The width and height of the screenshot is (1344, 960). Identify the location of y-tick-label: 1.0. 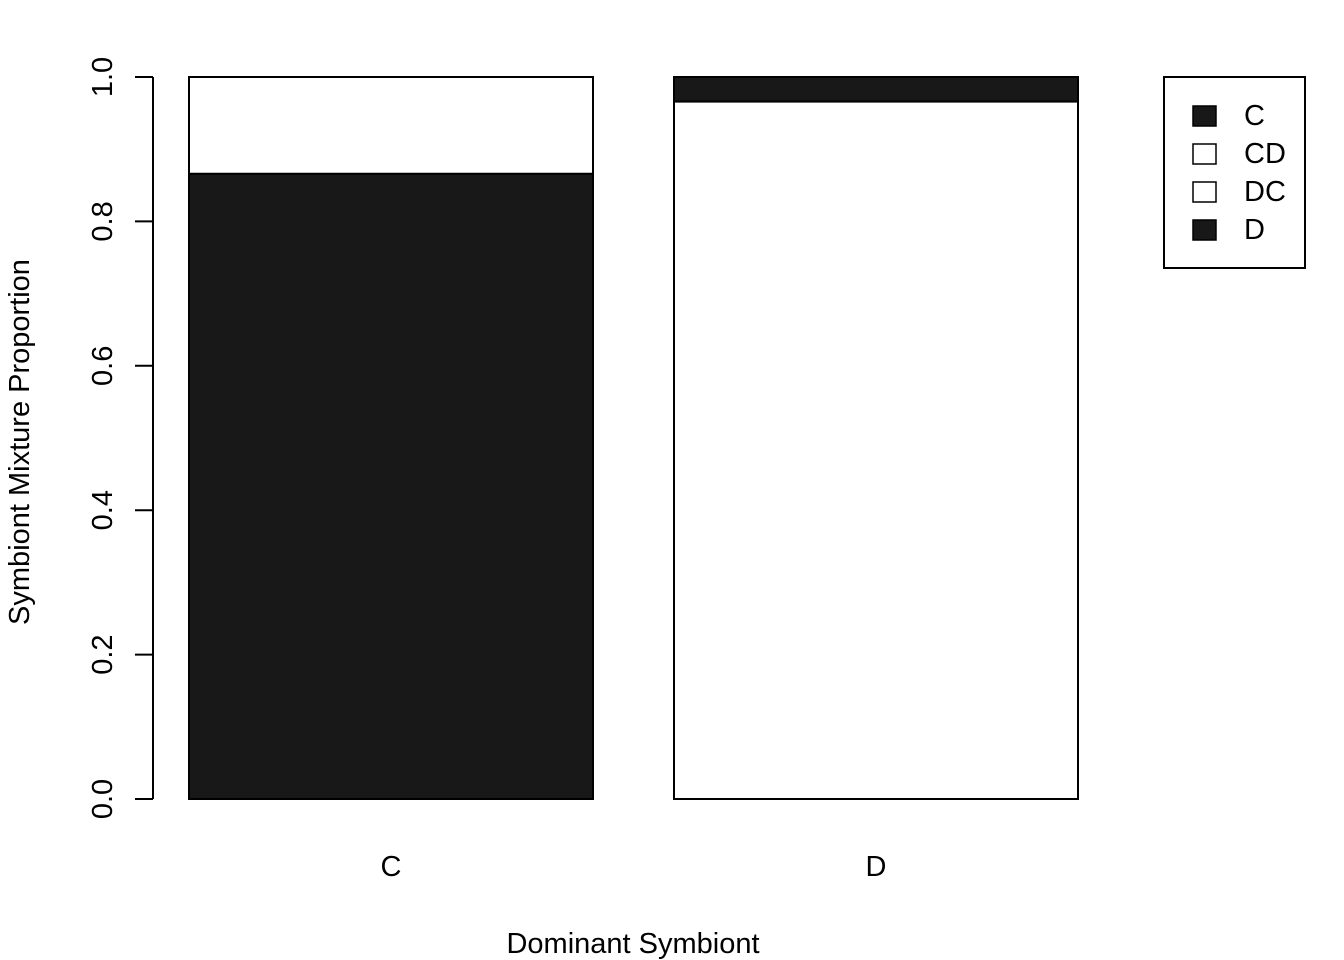
(103, 77).